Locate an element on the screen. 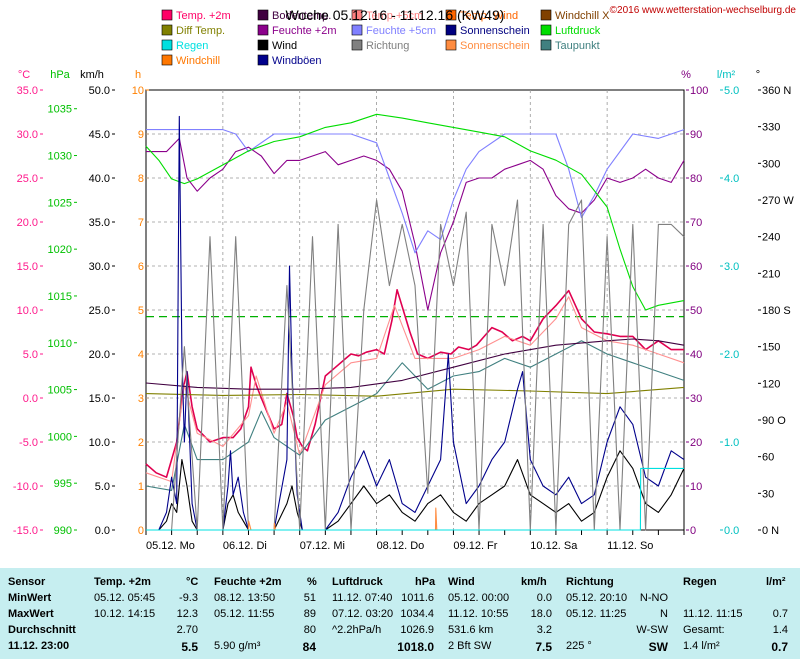  y-tick-label-pressure-hpa: 1020 is located at coordinates (60, 250).